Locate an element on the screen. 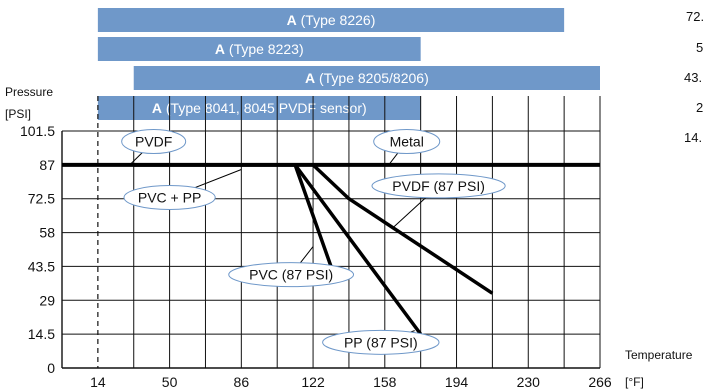 This screenshot has height=389, width=711. side-label: 72. is located at coordinates (695, 16).